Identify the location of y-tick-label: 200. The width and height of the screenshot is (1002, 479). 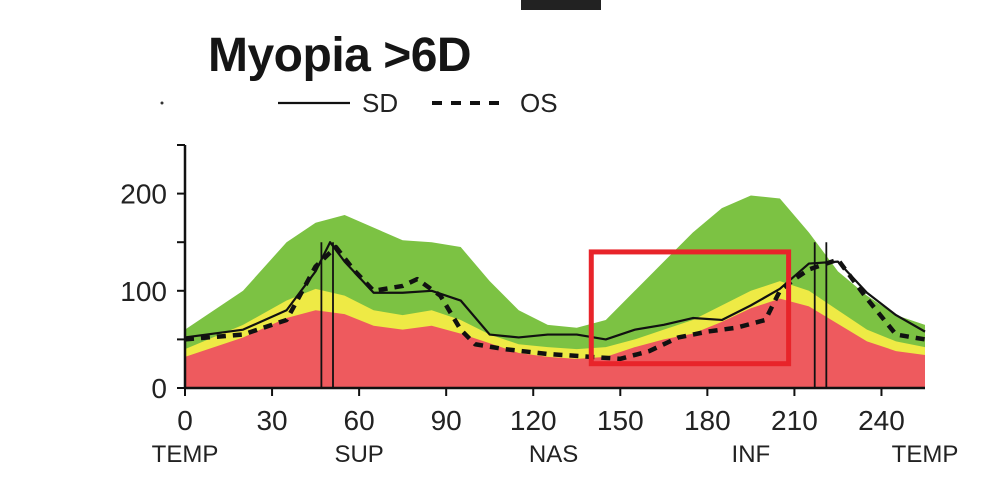
(143, 194).